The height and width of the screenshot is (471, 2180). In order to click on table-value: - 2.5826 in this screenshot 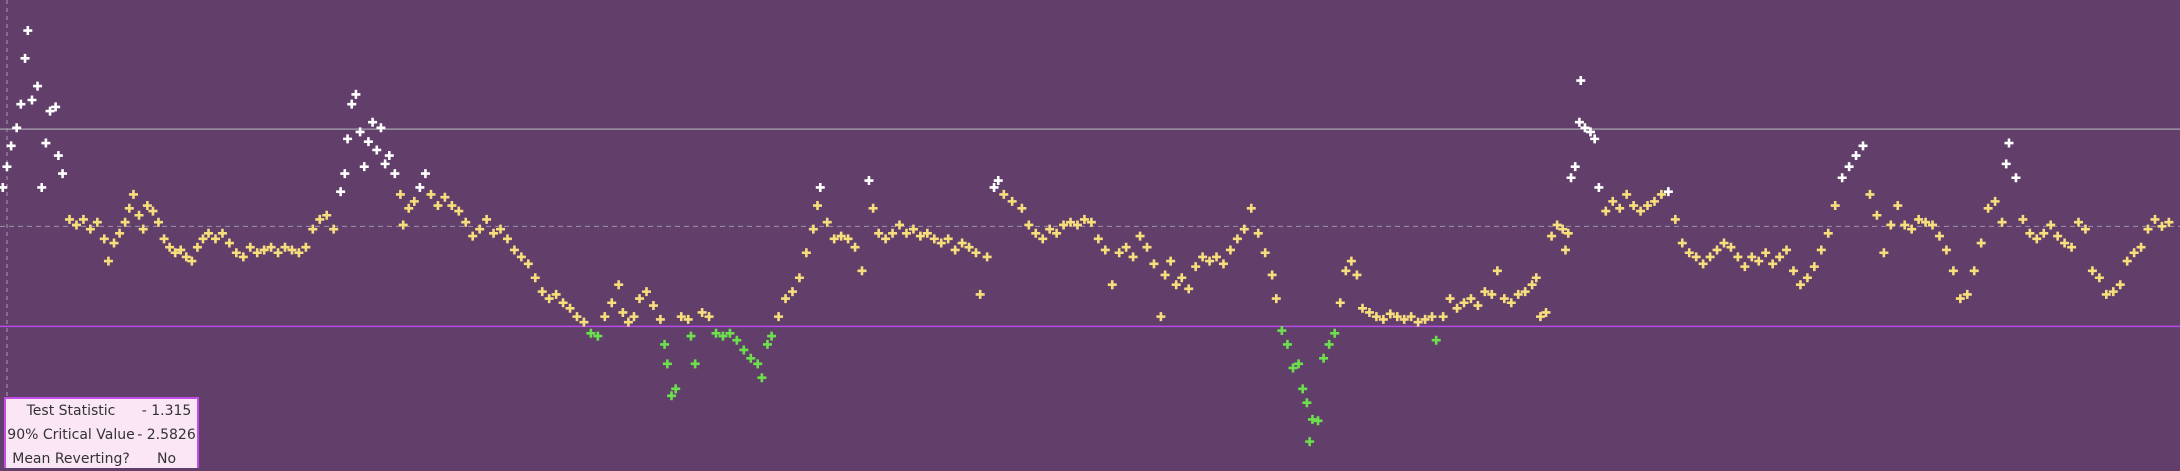, I will do `click(166, 435)`.